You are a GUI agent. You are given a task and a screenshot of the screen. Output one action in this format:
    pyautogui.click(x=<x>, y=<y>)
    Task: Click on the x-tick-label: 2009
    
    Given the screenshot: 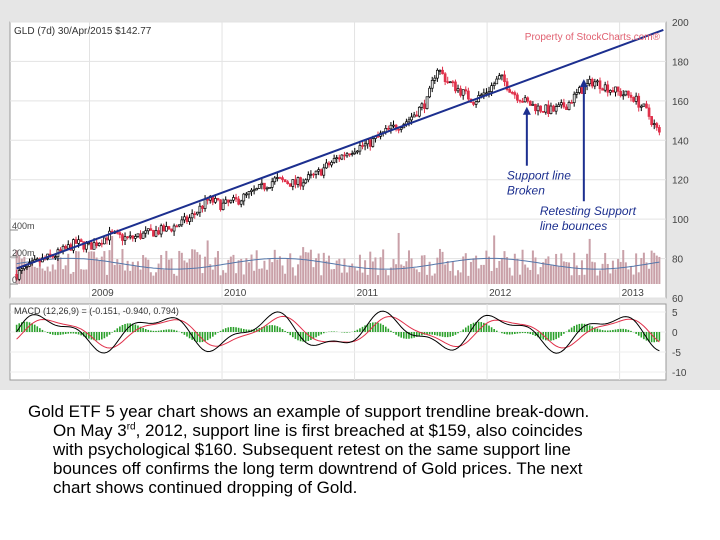 What is the action you would take?
    pyautogui.click(x=103, y=293)
    